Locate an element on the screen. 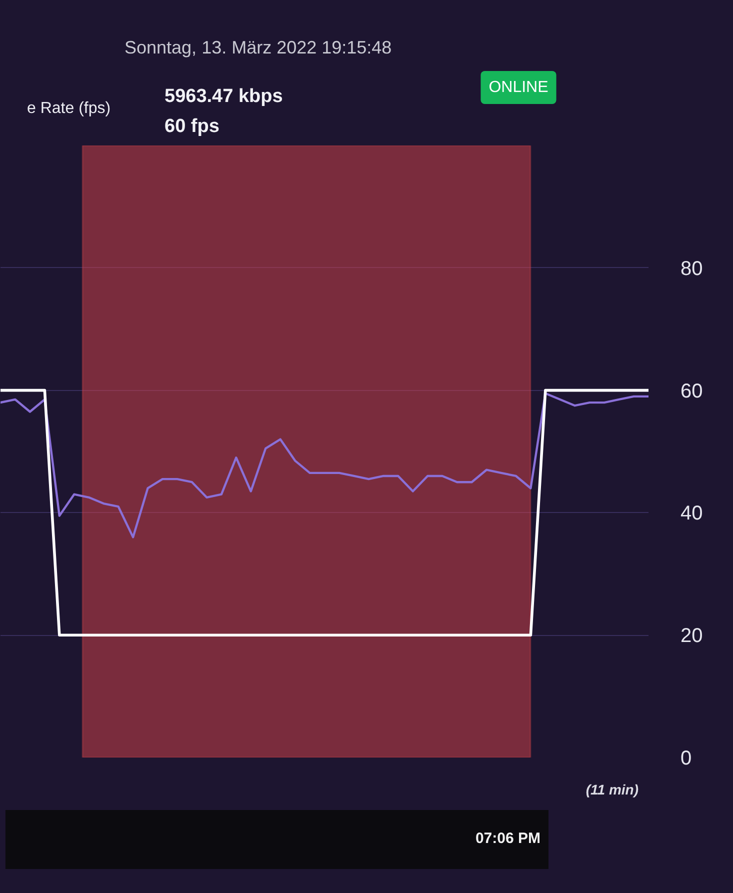 The width and height of the screenshot is (733, 893). y-tick-label: 0 is located at coordinates (686, 759).